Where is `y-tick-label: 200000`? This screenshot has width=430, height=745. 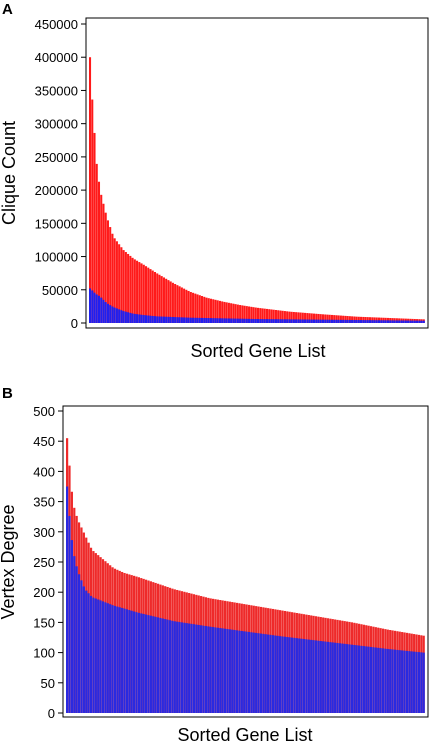
y-tick-label: 200000 is located at coordinates (56, 190).